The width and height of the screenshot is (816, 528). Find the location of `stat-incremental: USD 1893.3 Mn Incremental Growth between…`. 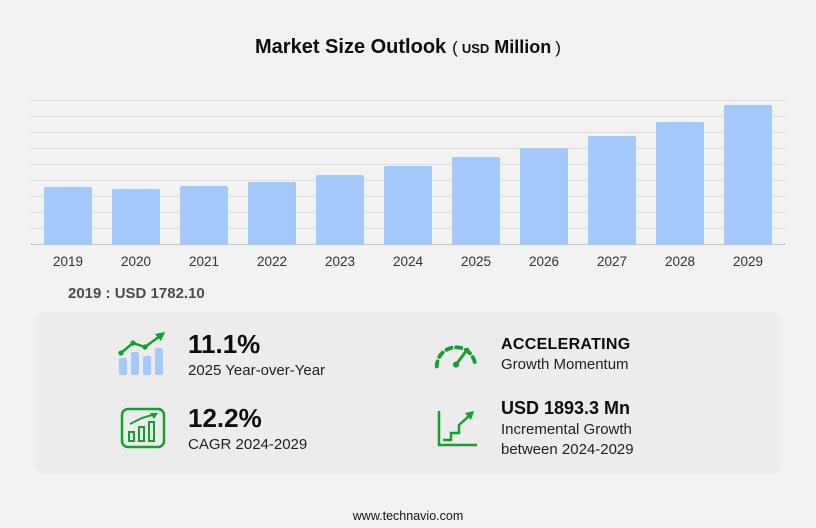

stat-incremental: USD 1893.3 Mn Incremental Growth between… is located at coordinates (573, 428).